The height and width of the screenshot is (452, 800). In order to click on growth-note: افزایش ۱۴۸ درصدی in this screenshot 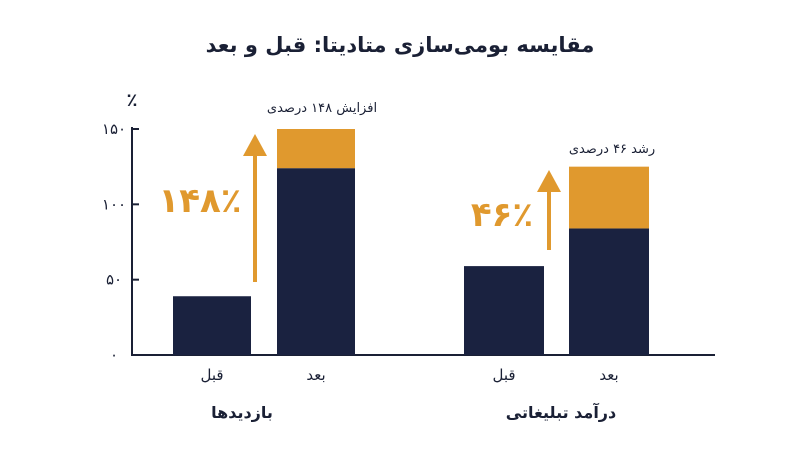, I will do `click(322, 108)`.